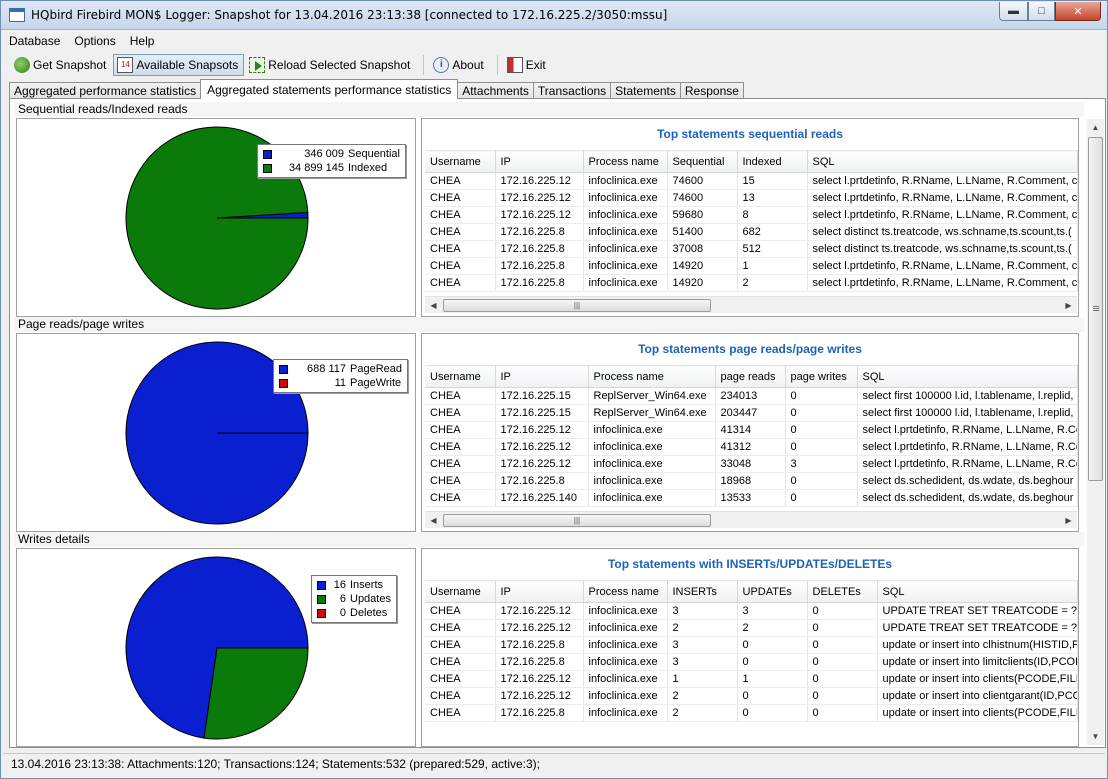  What do you see at coordinates (1041, 11) in the screenshot?
I see `maximize-button: □` at bounding box center [1041, 11].